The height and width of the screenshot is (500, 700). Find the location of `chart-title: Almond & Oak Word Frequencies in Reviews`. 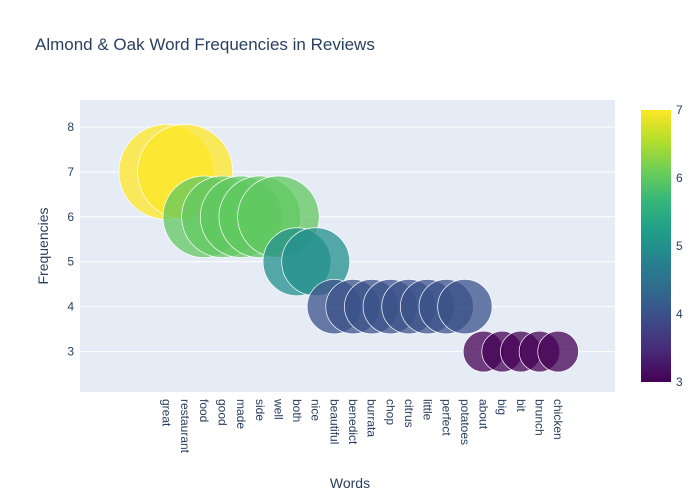

chart-title: Almond & Oak Word Frequencies in Reviews is located at coordinates (205, 44).